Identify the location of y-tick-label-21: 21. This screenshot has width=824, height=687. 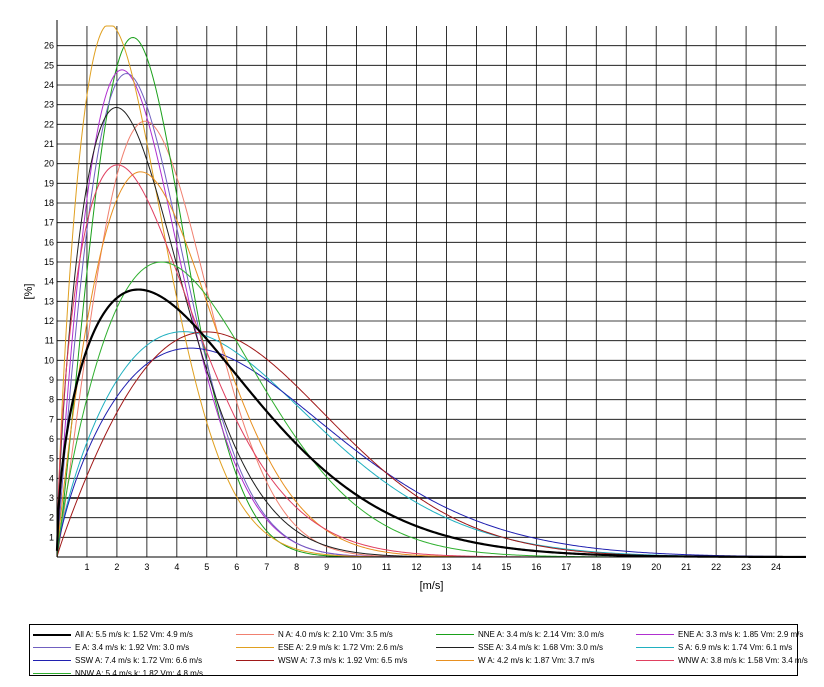
(49, 144).